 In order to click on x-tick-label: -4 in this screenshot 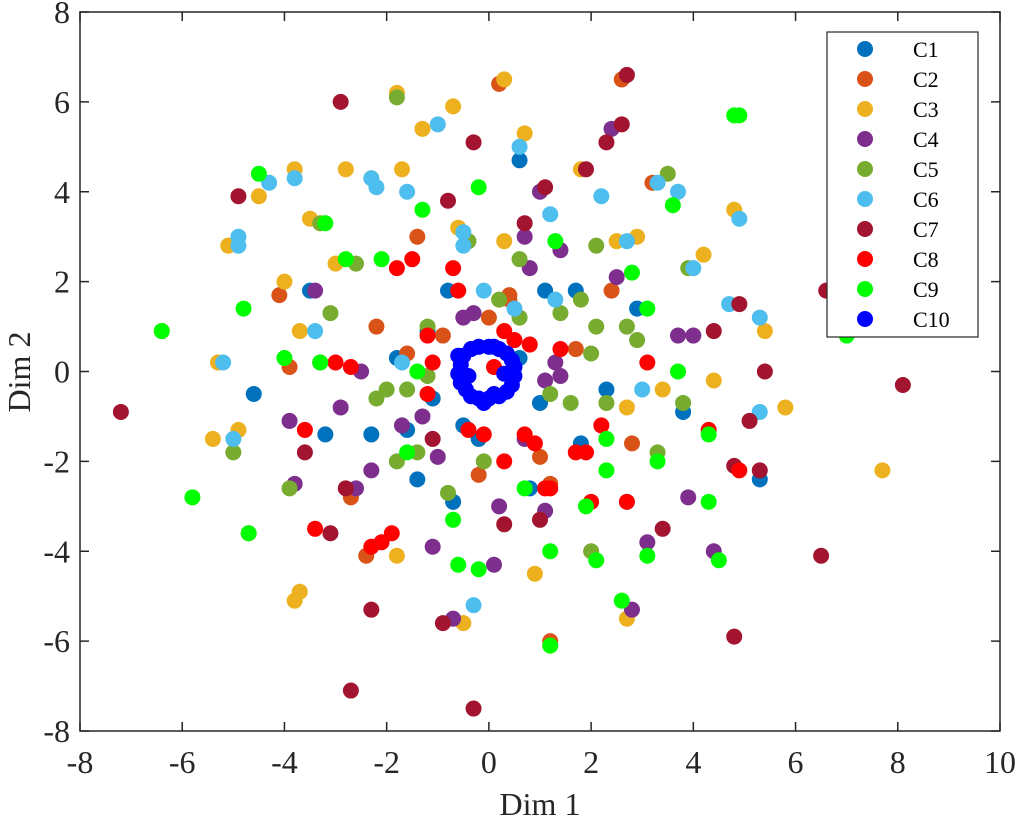, I will do `click(284, 762)`.